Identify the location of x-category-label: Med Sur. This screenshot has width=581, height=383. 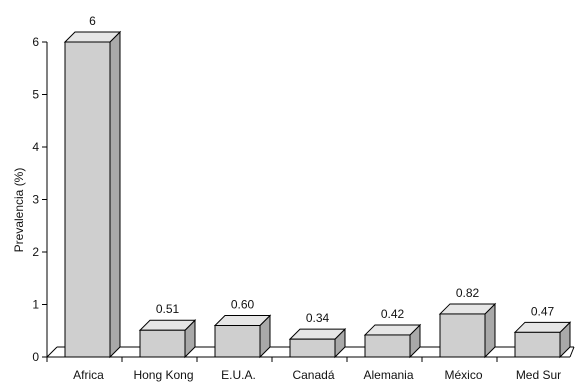
(538, 375).